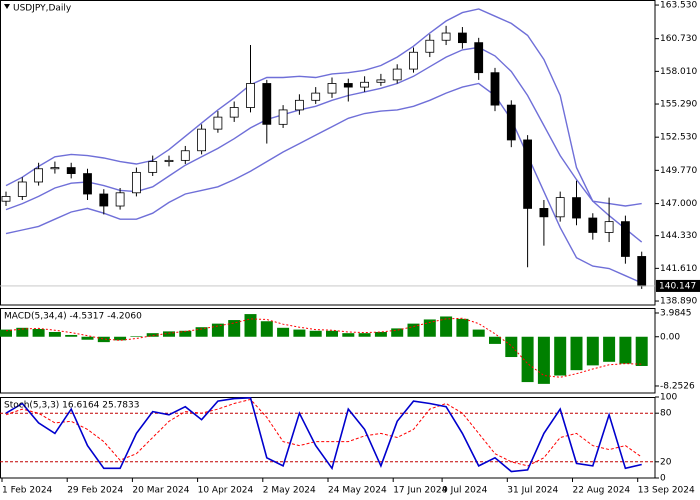 The image size is (700, 500). Describe the element at coordinates (73, 317) in the screenshot. I see `pane-title: MACD(5,34,4) -4.5317 -4.2060` at that location.